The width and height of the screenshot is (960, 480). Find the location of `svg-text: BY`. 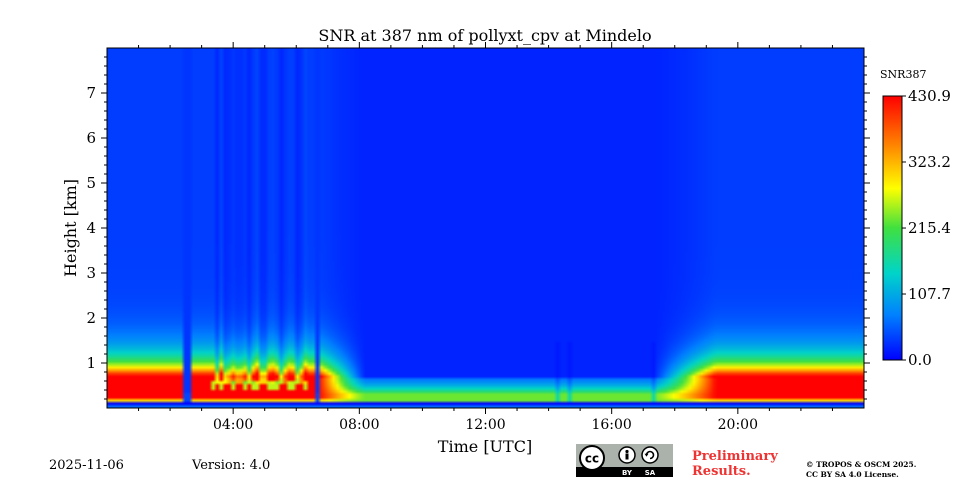

svg-text: BY is located at coordinates (627, 473).